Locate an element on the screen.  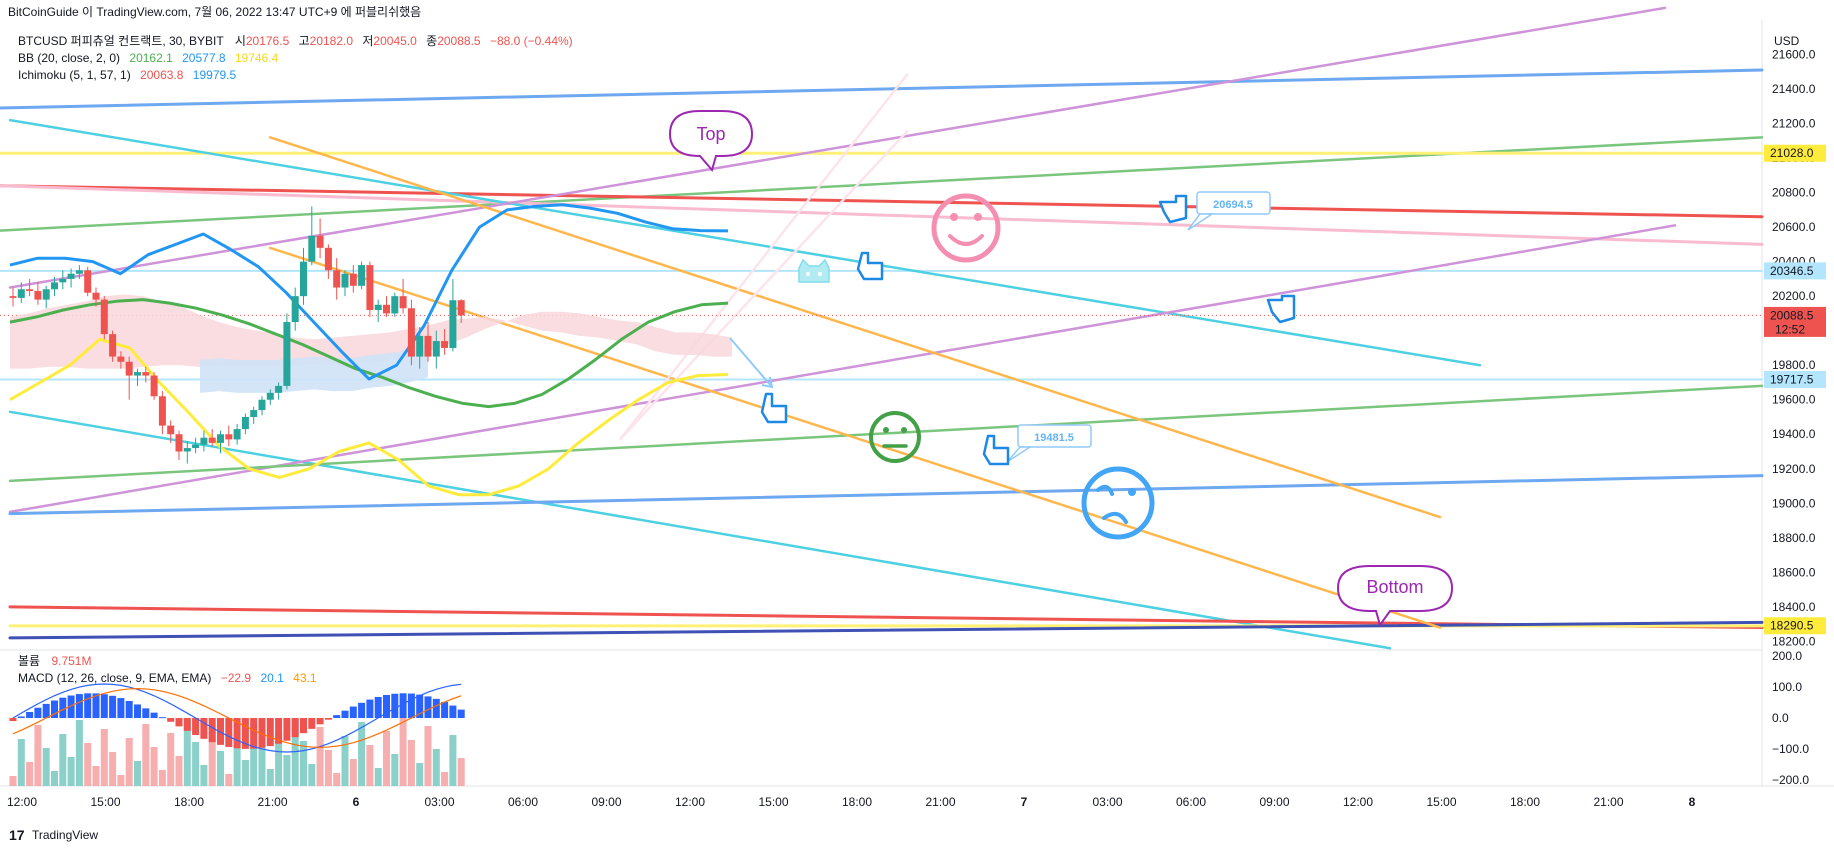
projection-arrow is located at coordinates (751, 362).